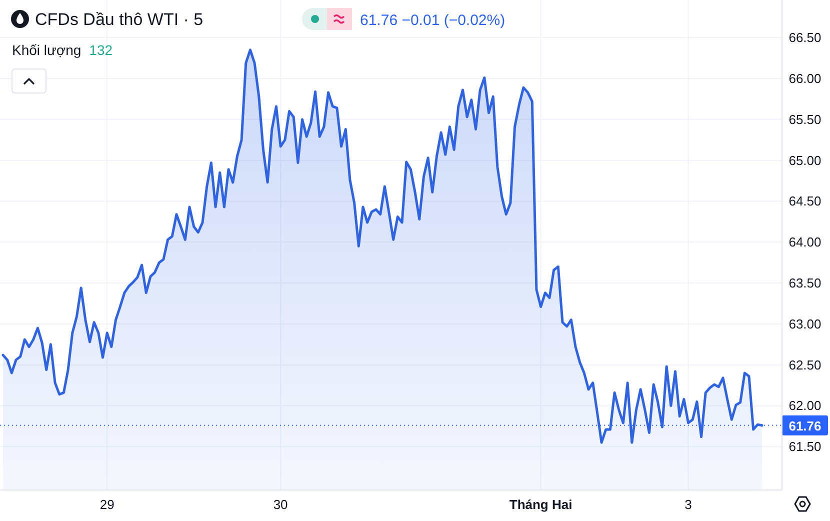 This screenshot has height=521, width=830. I want to click on y-tick-label: 65.00, so click(805, 160).